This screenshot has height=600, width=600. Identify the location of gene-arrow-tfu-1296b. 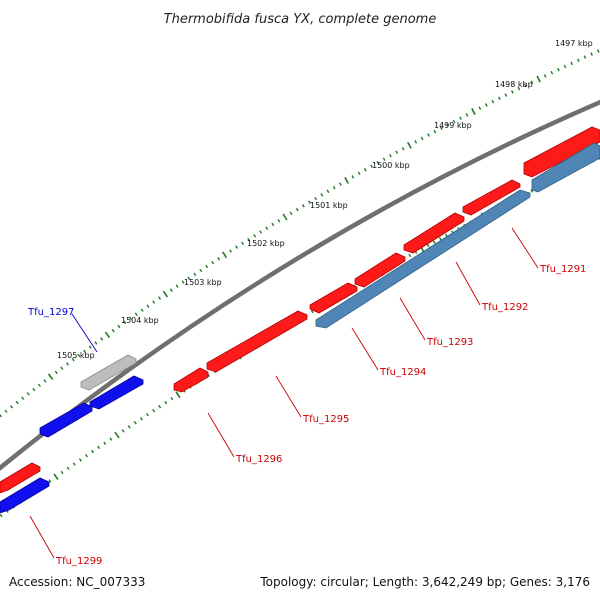
(191, 380).